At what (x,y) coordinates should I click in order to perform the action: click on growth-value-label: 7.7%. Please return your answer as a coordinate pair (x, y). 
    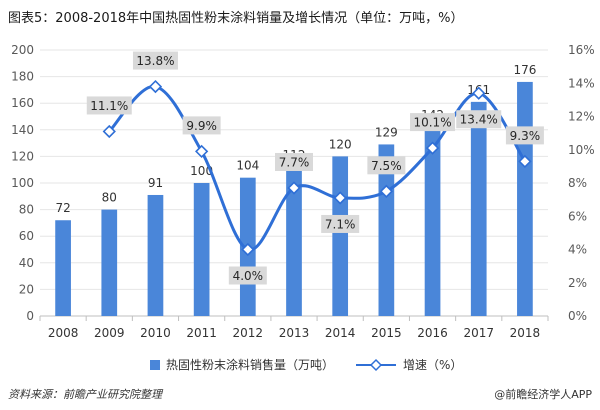
    Looking at the image, I should click on (294, 162).